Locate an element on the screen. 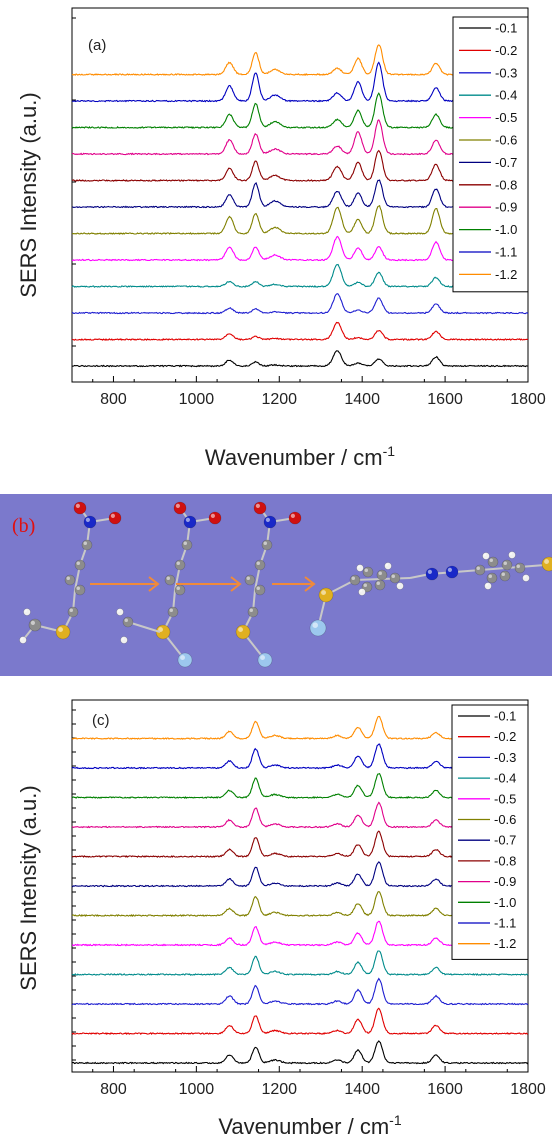 This screenshot has height=1142, width=552. x-tick-label: 1600 is located at coordinates (445, 399).